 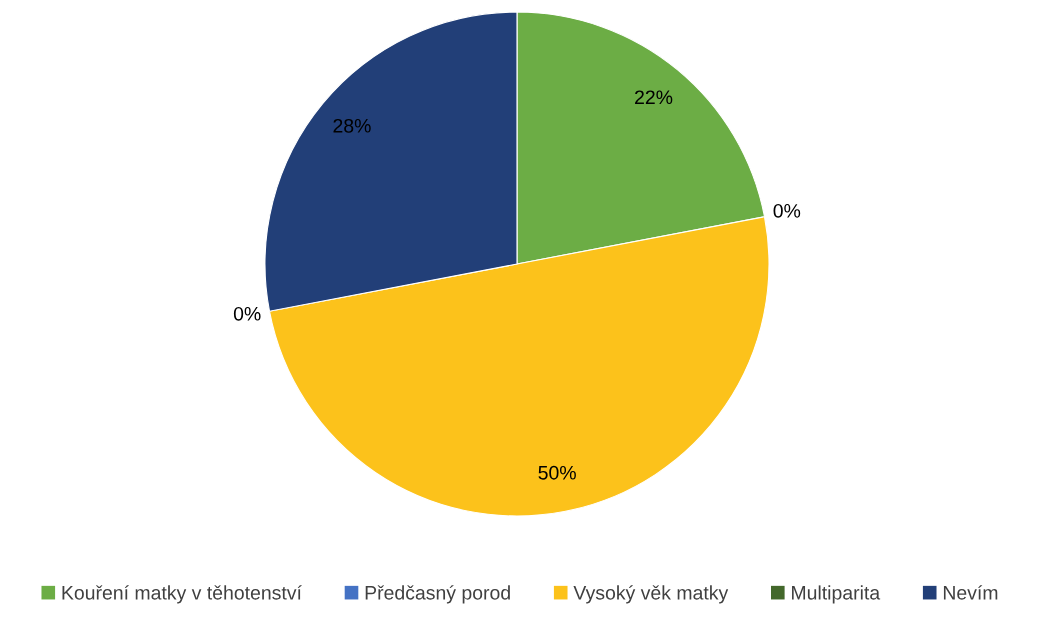 I want to click on data-label: 50%, so click(x=557, y=472).